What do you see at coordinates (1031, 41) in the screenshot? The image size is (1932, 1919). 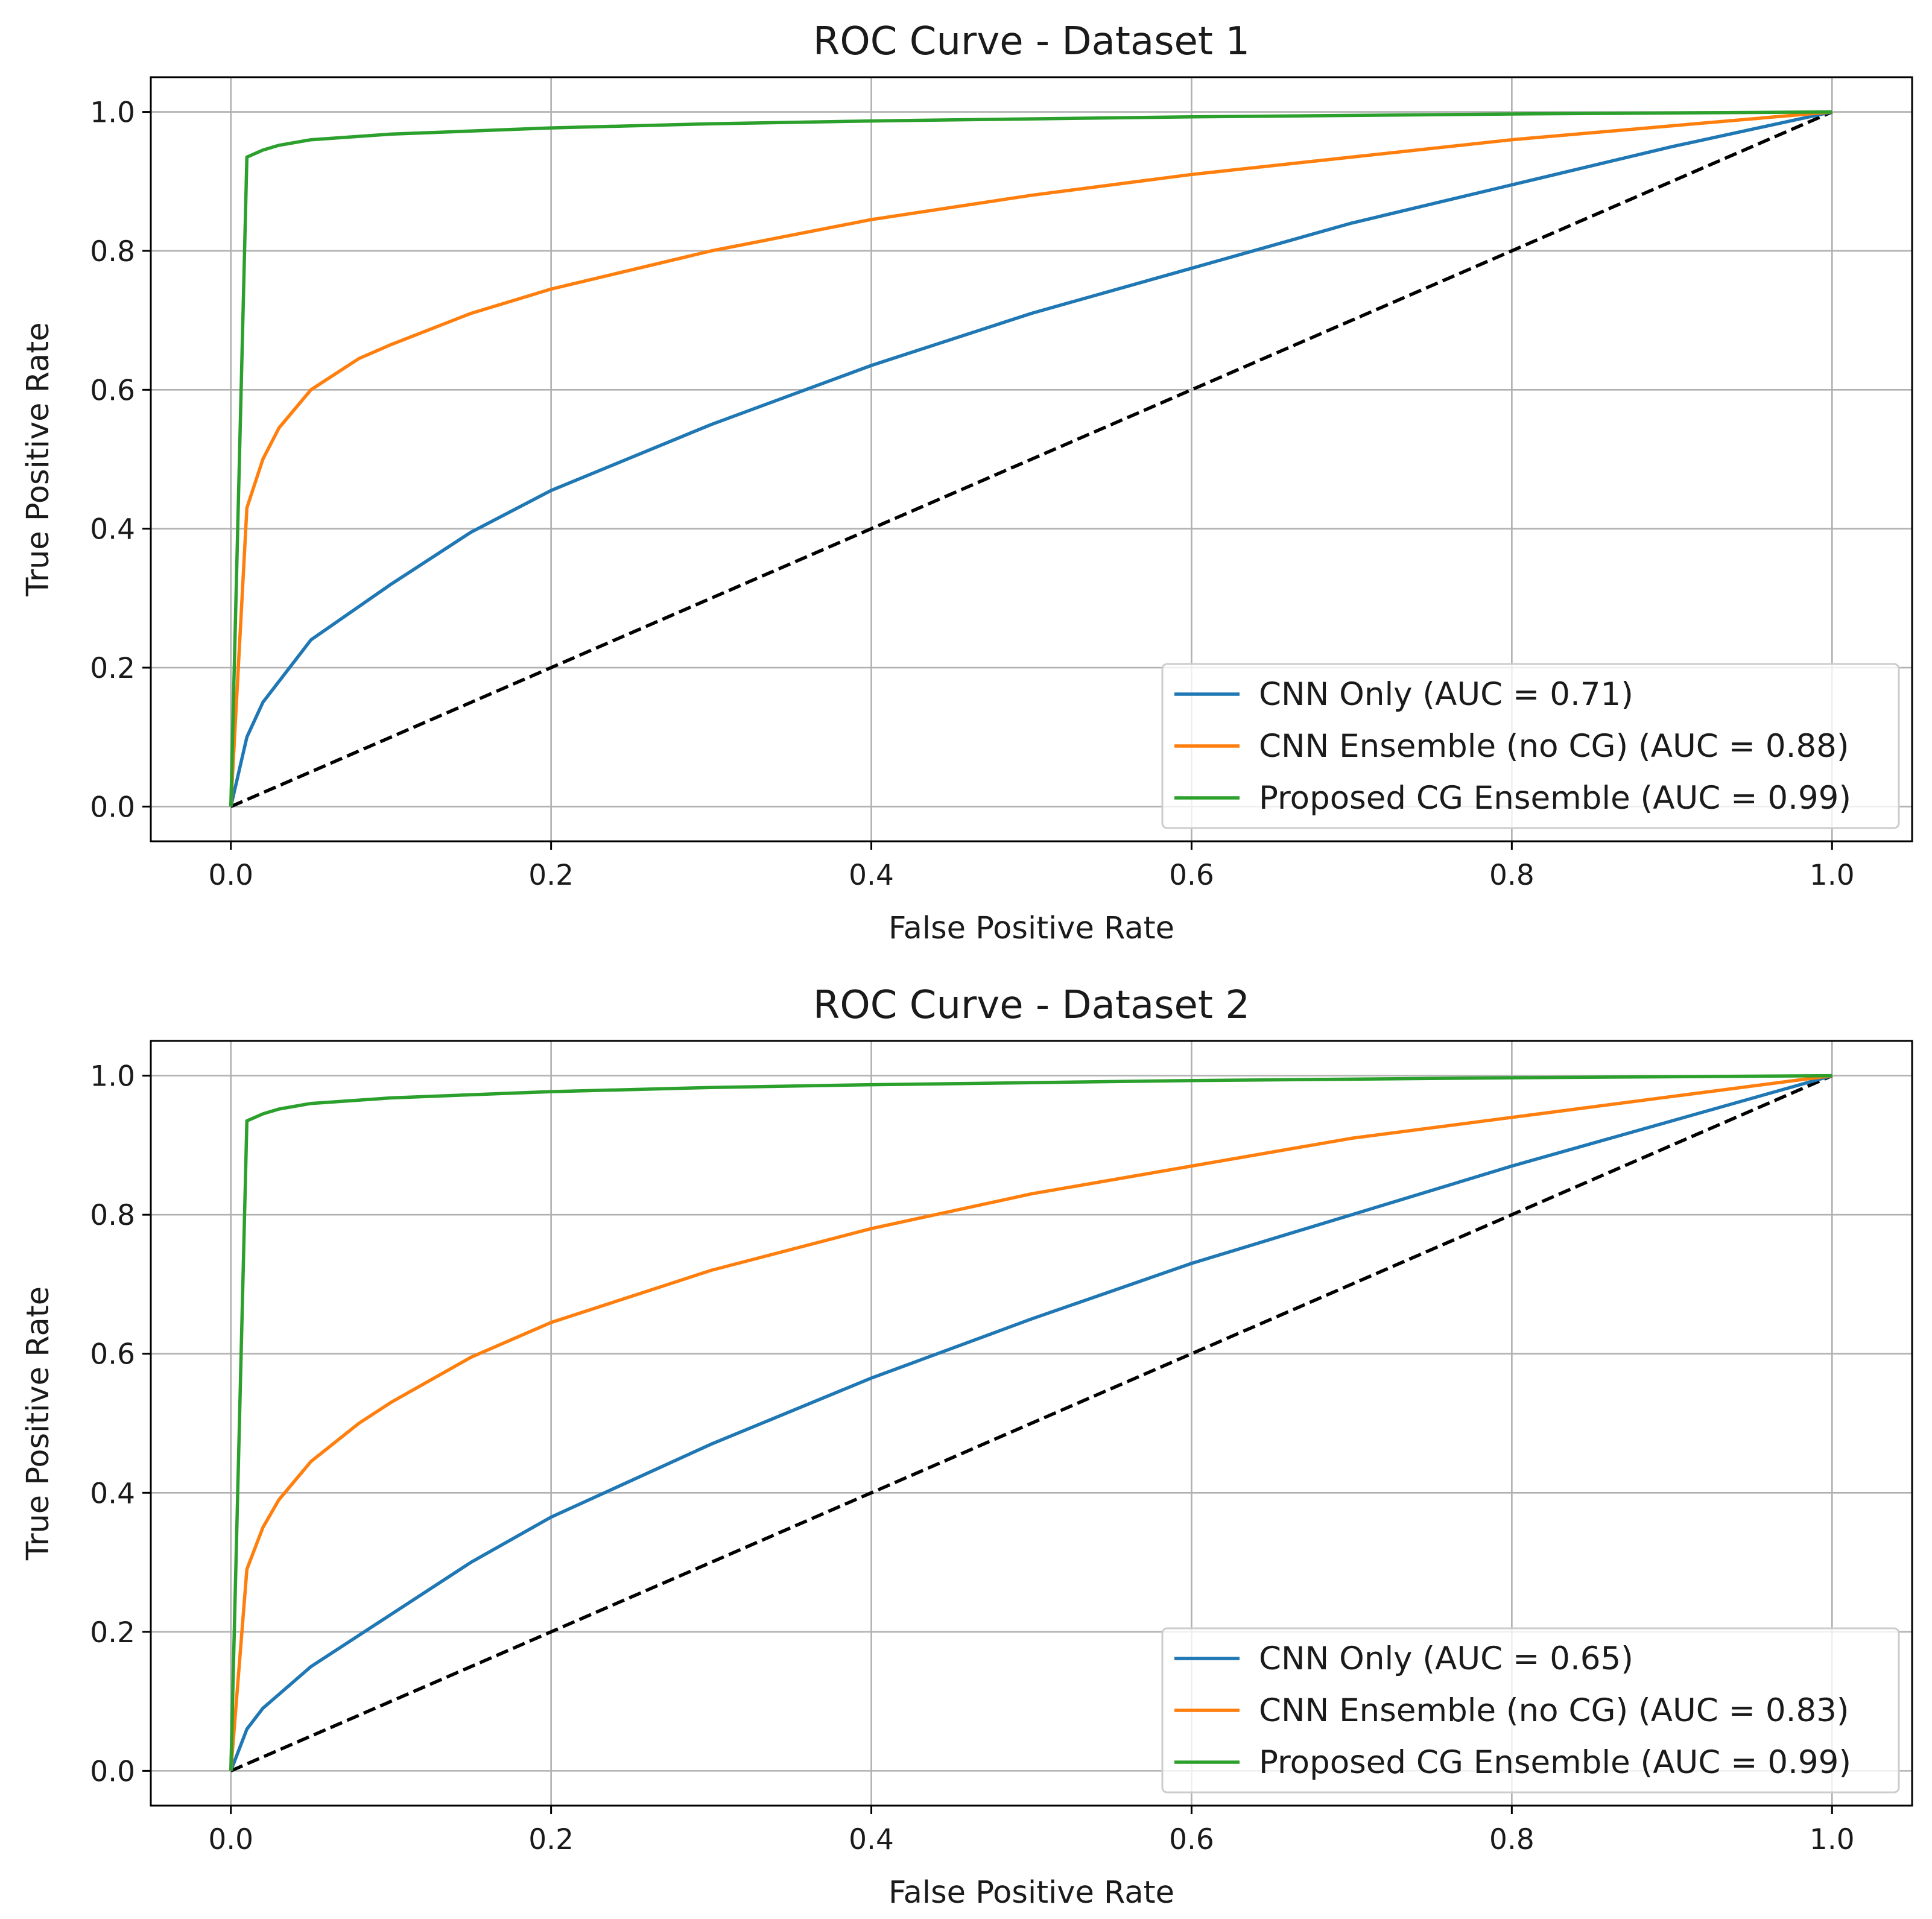 I see `chart-title: ROC Curve - Dataset 1` at bounding box center [1031, 41].